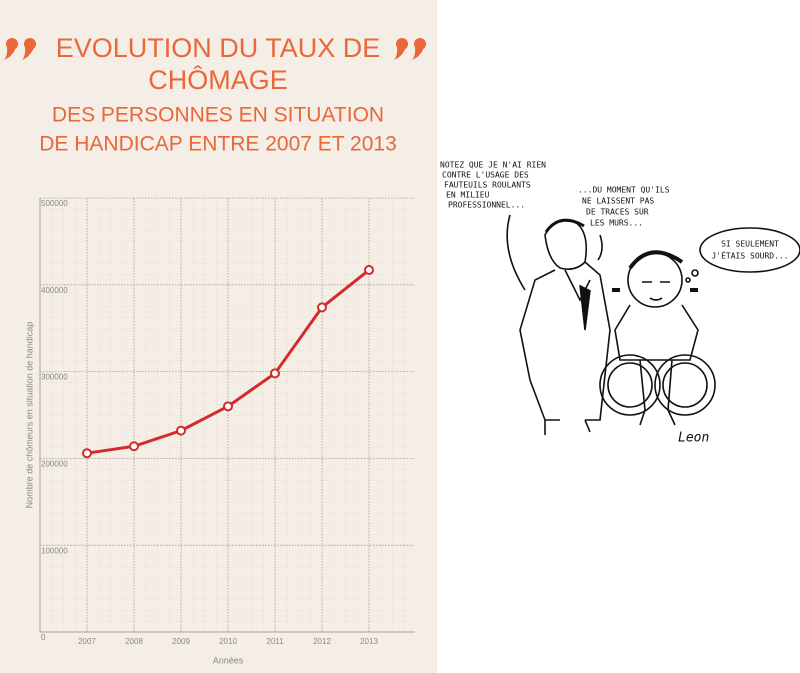 This screenshot has height=673, width=800. What do you see at coordinates (181, 641) in the screenshot?
I see `x-tick-label: 2009` at bounding box center [181, 641].